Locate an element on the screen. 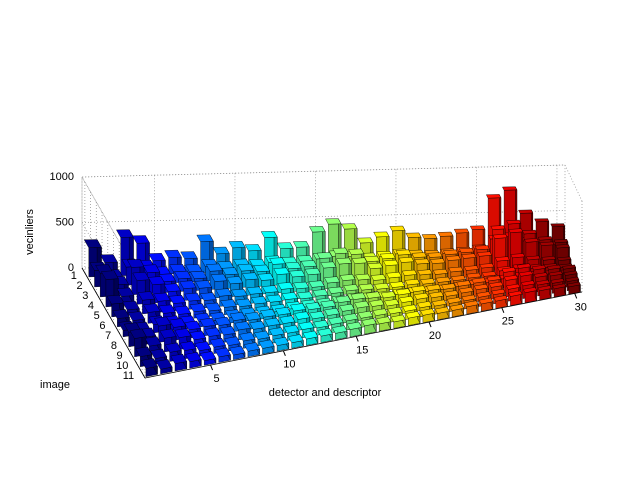 This screenshot has height=480, width=640. y-tick-label: 3 is located at coordinates (85, 296).